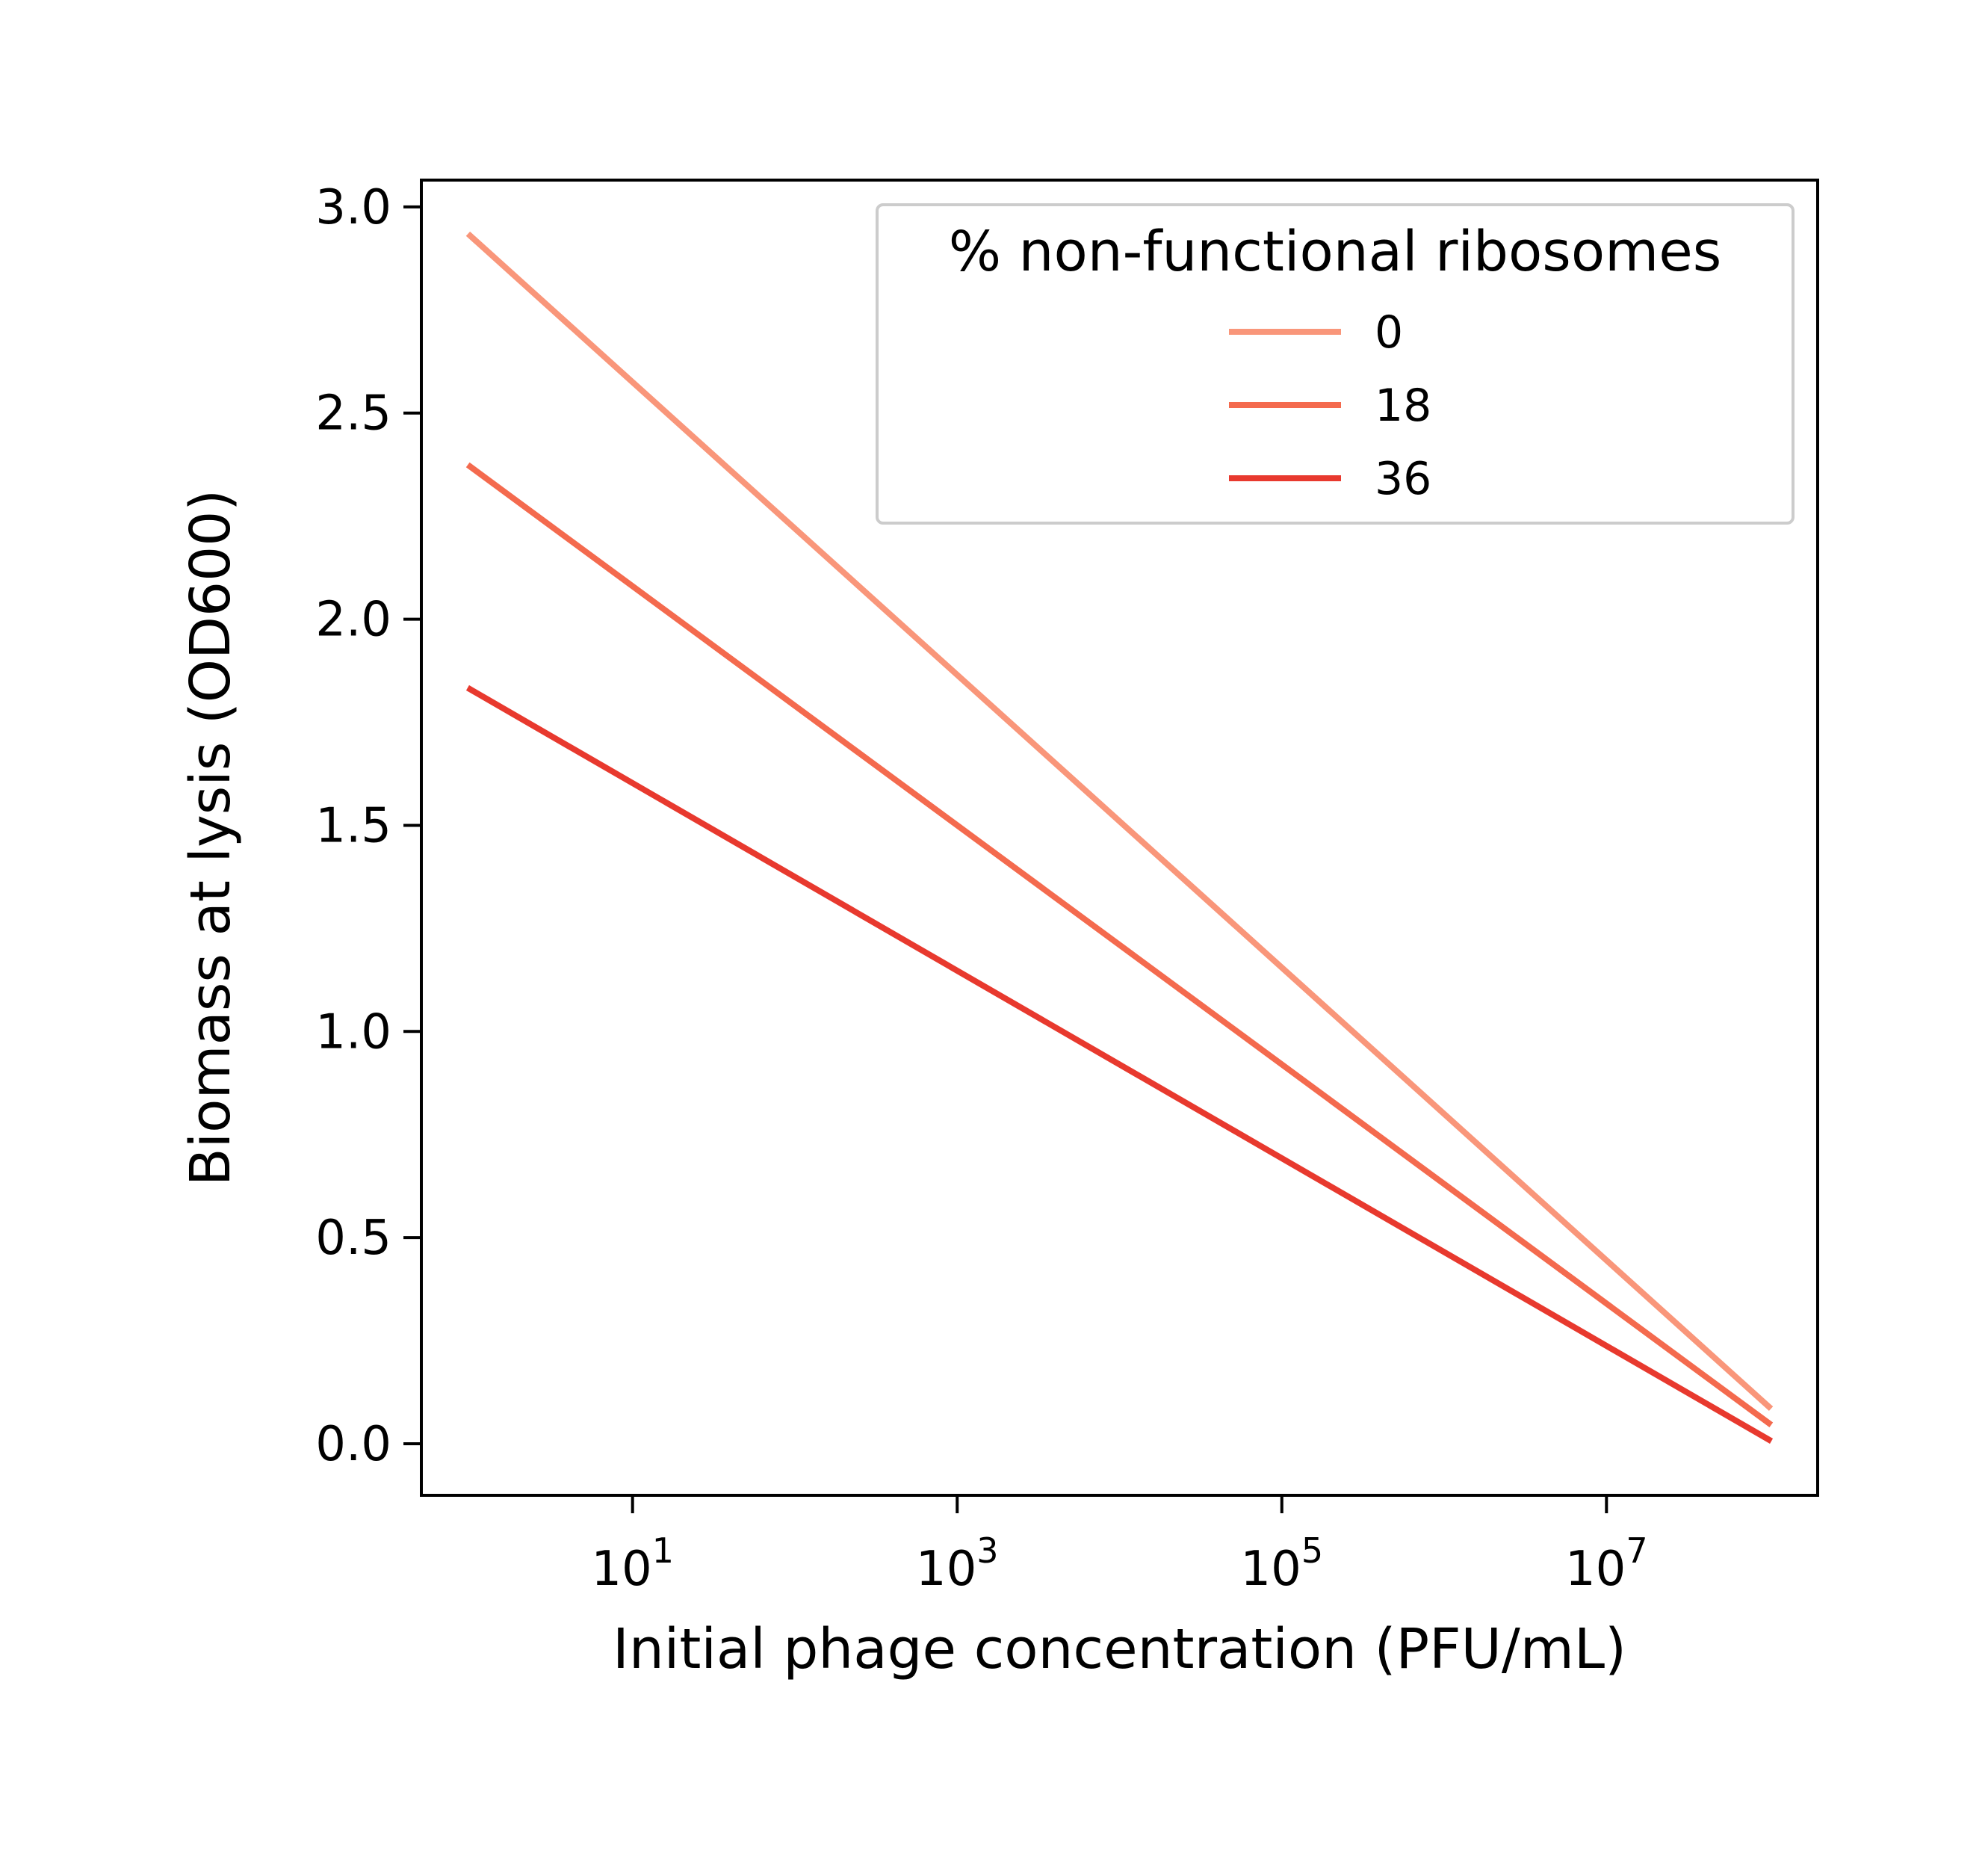 The image size is (1988, 1857). I want to click on x-tick-label: 10¹, so click(632, 1563).